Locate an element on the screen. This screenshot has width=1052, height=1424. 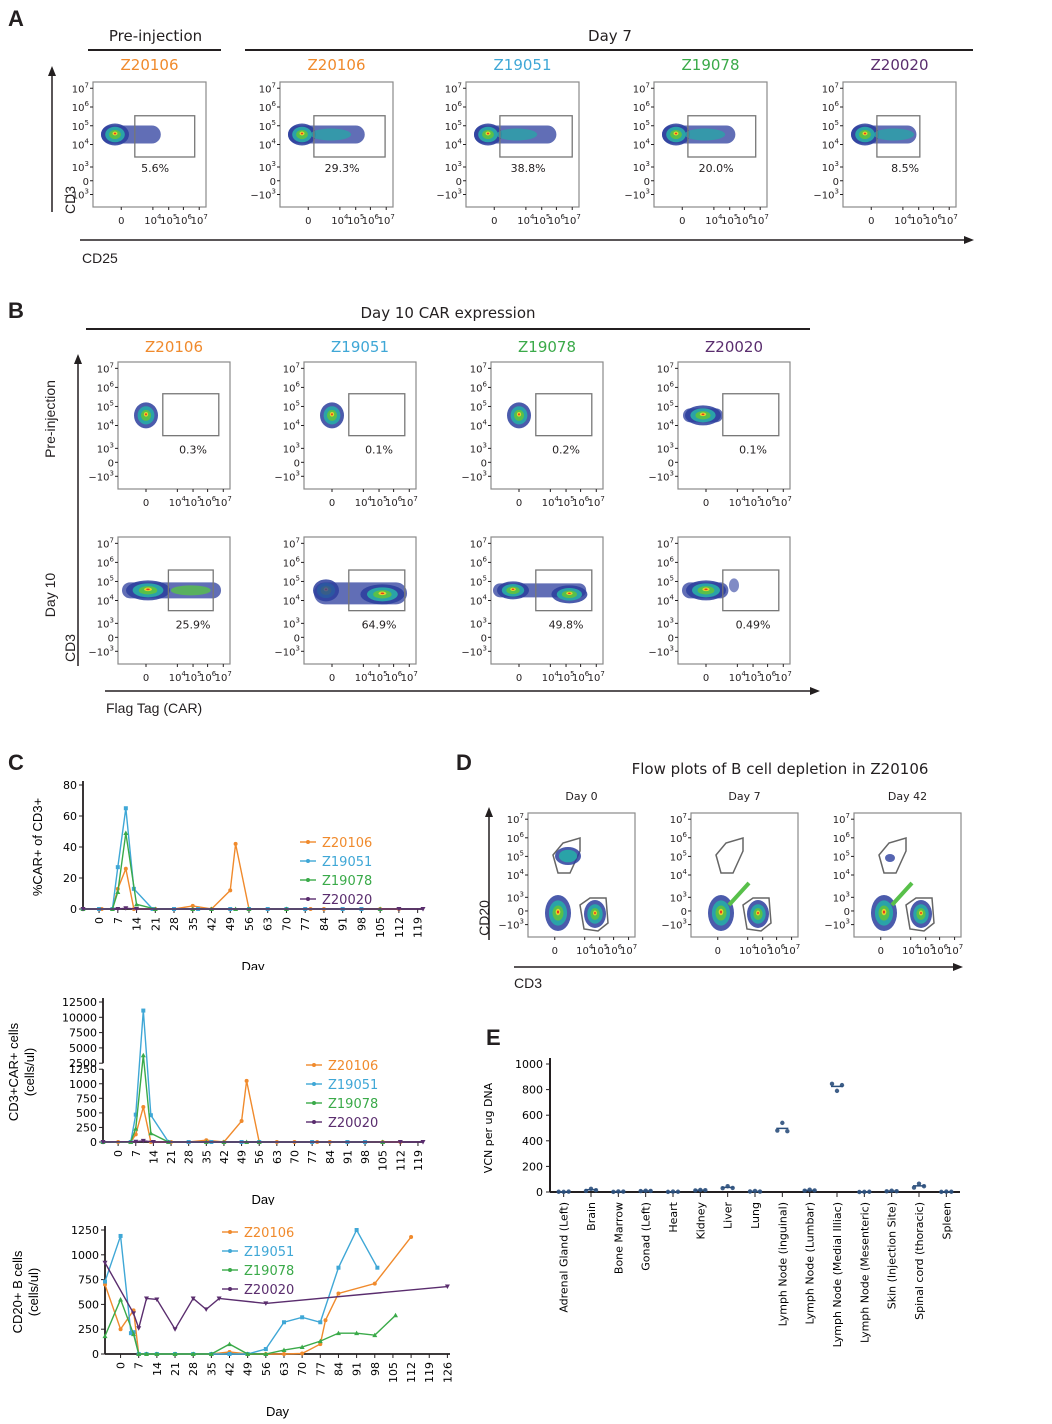
x-tick-label: 21 is located at coordinates (175, 1369).